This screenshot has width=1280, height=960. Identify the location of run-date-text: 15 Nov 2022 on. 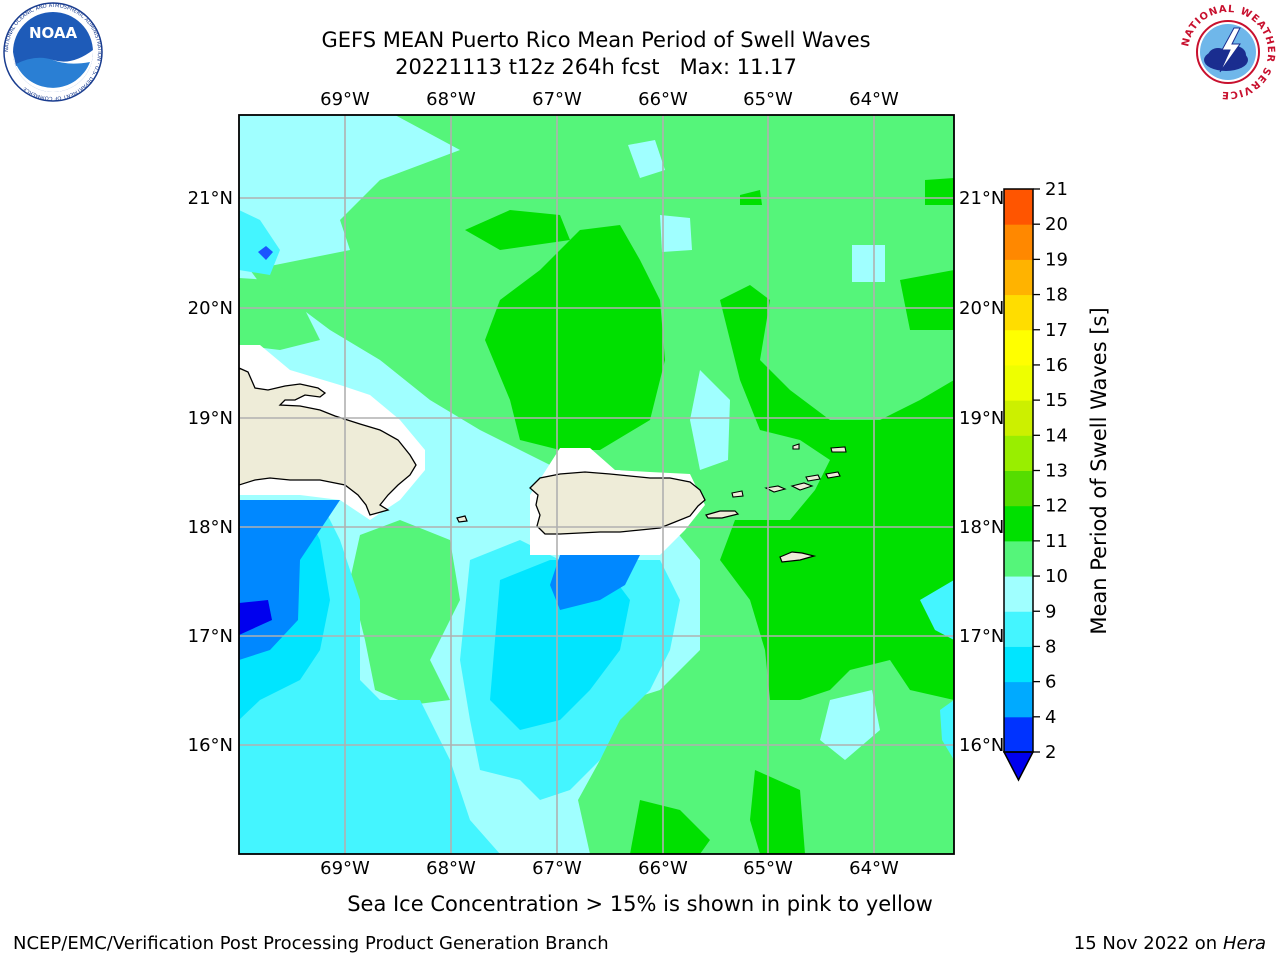
(1145, 943).